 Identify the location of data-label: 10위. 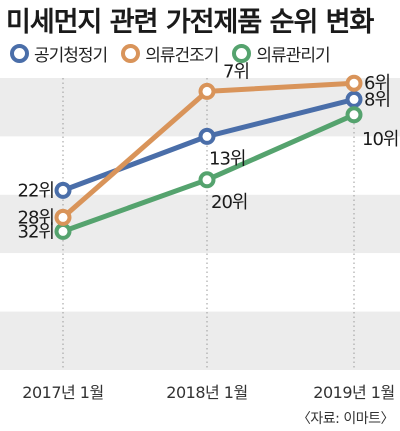
(380, 139).